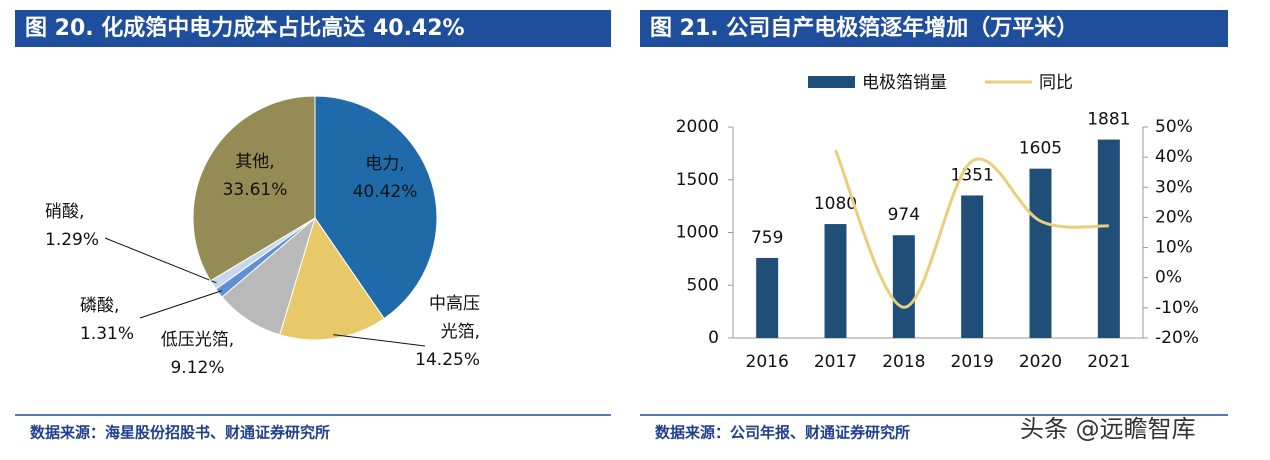 The height and width of the screenshot is (460, 1270). Describe the element at coordinates (385, 178) in the screenshot. I see `slice-label: 电力, 40.42%` at that location.